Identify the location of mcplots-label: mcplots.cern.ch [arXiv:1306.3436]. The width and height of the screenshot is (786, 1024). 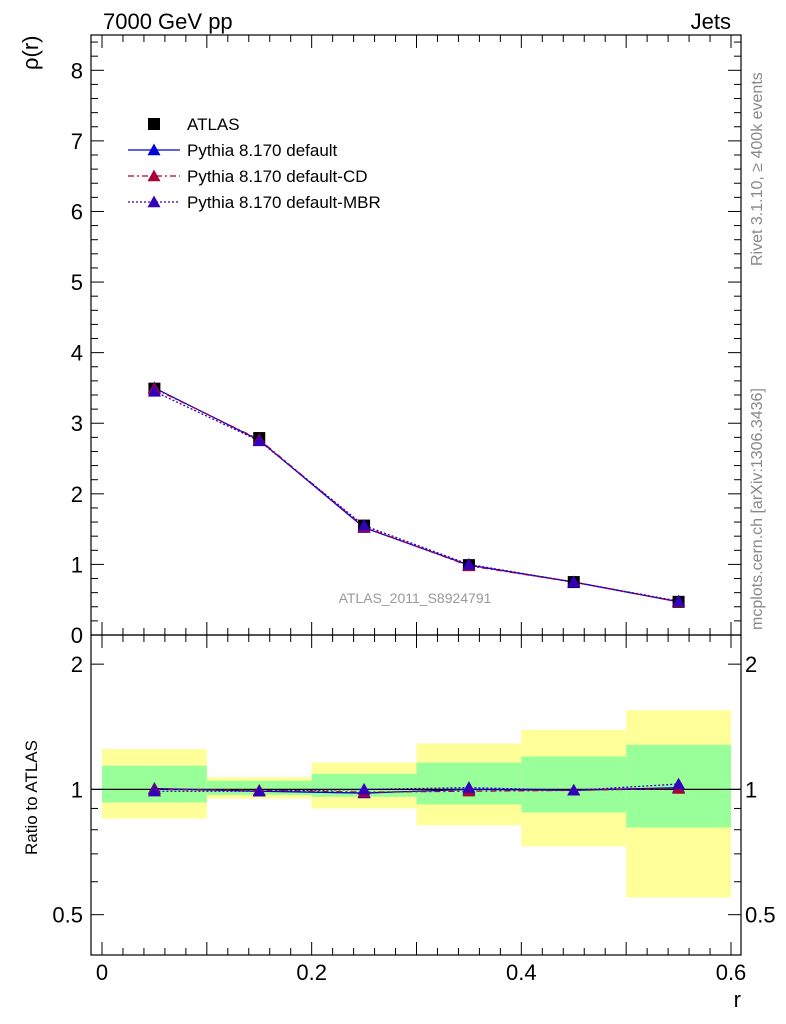
(757, 509).